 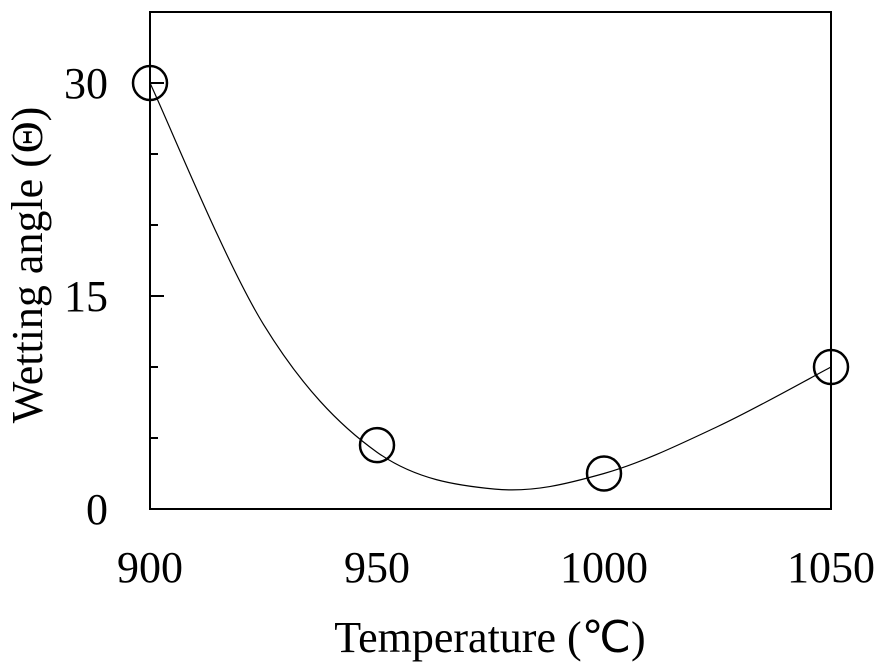 What do you see at coordinates (150, 567) in the screenshot?
I see `x-tick-label: 900` at bounding box center [150, 567].